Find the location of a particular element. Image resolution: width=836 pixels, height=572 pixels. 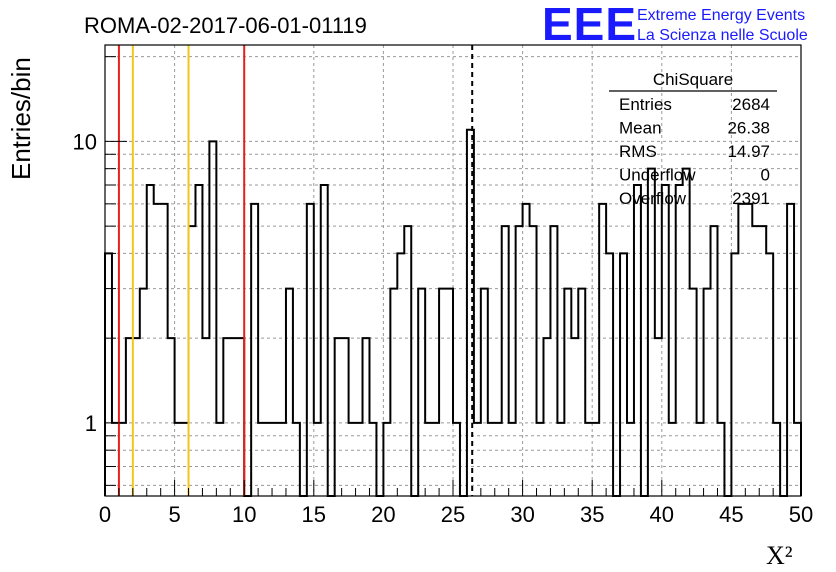

x-tick-label: 30 is located at coordinates (522, 514).